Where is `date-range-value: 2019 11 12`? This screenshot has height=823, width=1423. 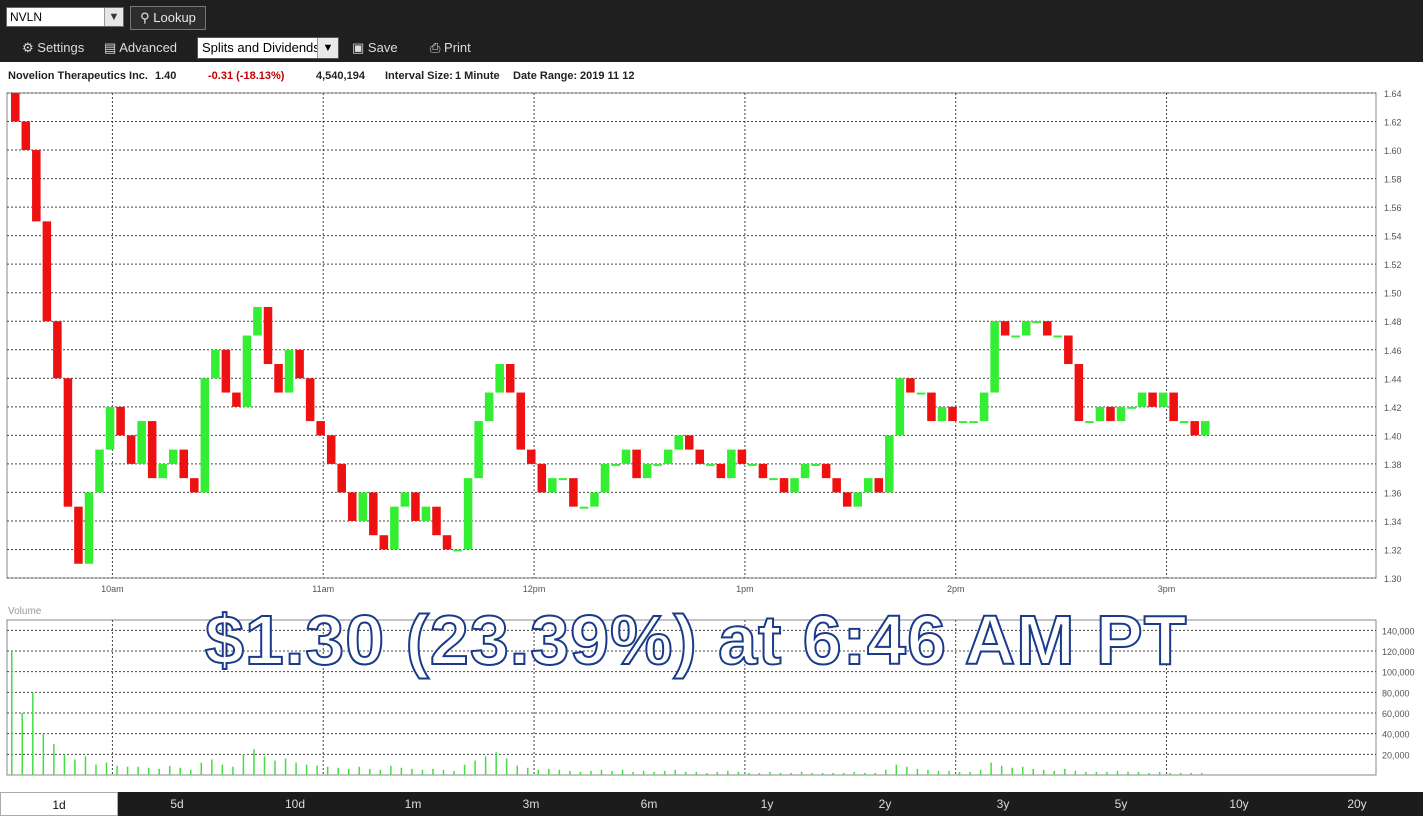 date-range-value: 2019 11 12 is located at coordinates (607, 76).